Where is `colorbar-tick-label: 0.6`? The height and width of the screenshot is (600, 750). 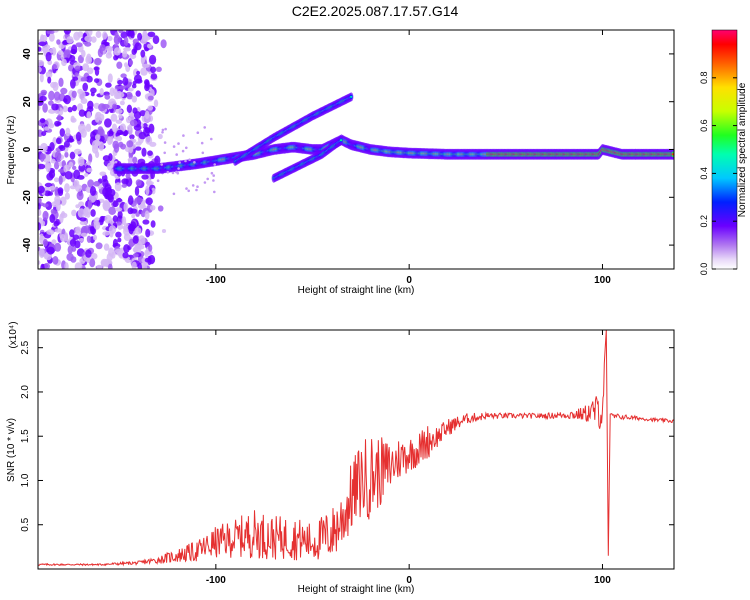
colorbar-tick-label: 0.6 is located at coordinates (704, 125).